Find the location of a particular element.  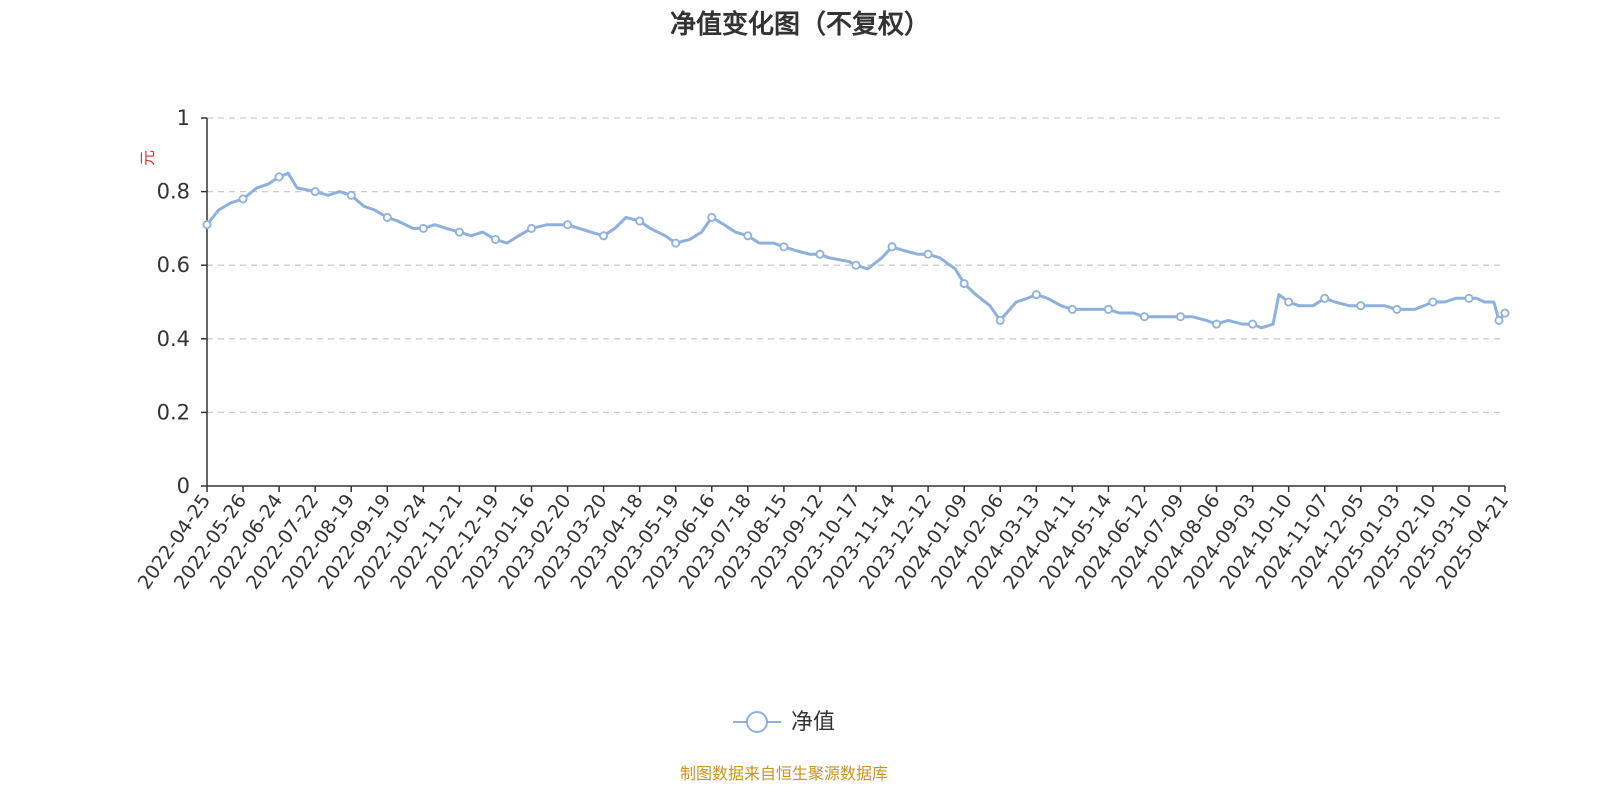

y-tick-label: 0.6 is located at coordinates (173, 265).